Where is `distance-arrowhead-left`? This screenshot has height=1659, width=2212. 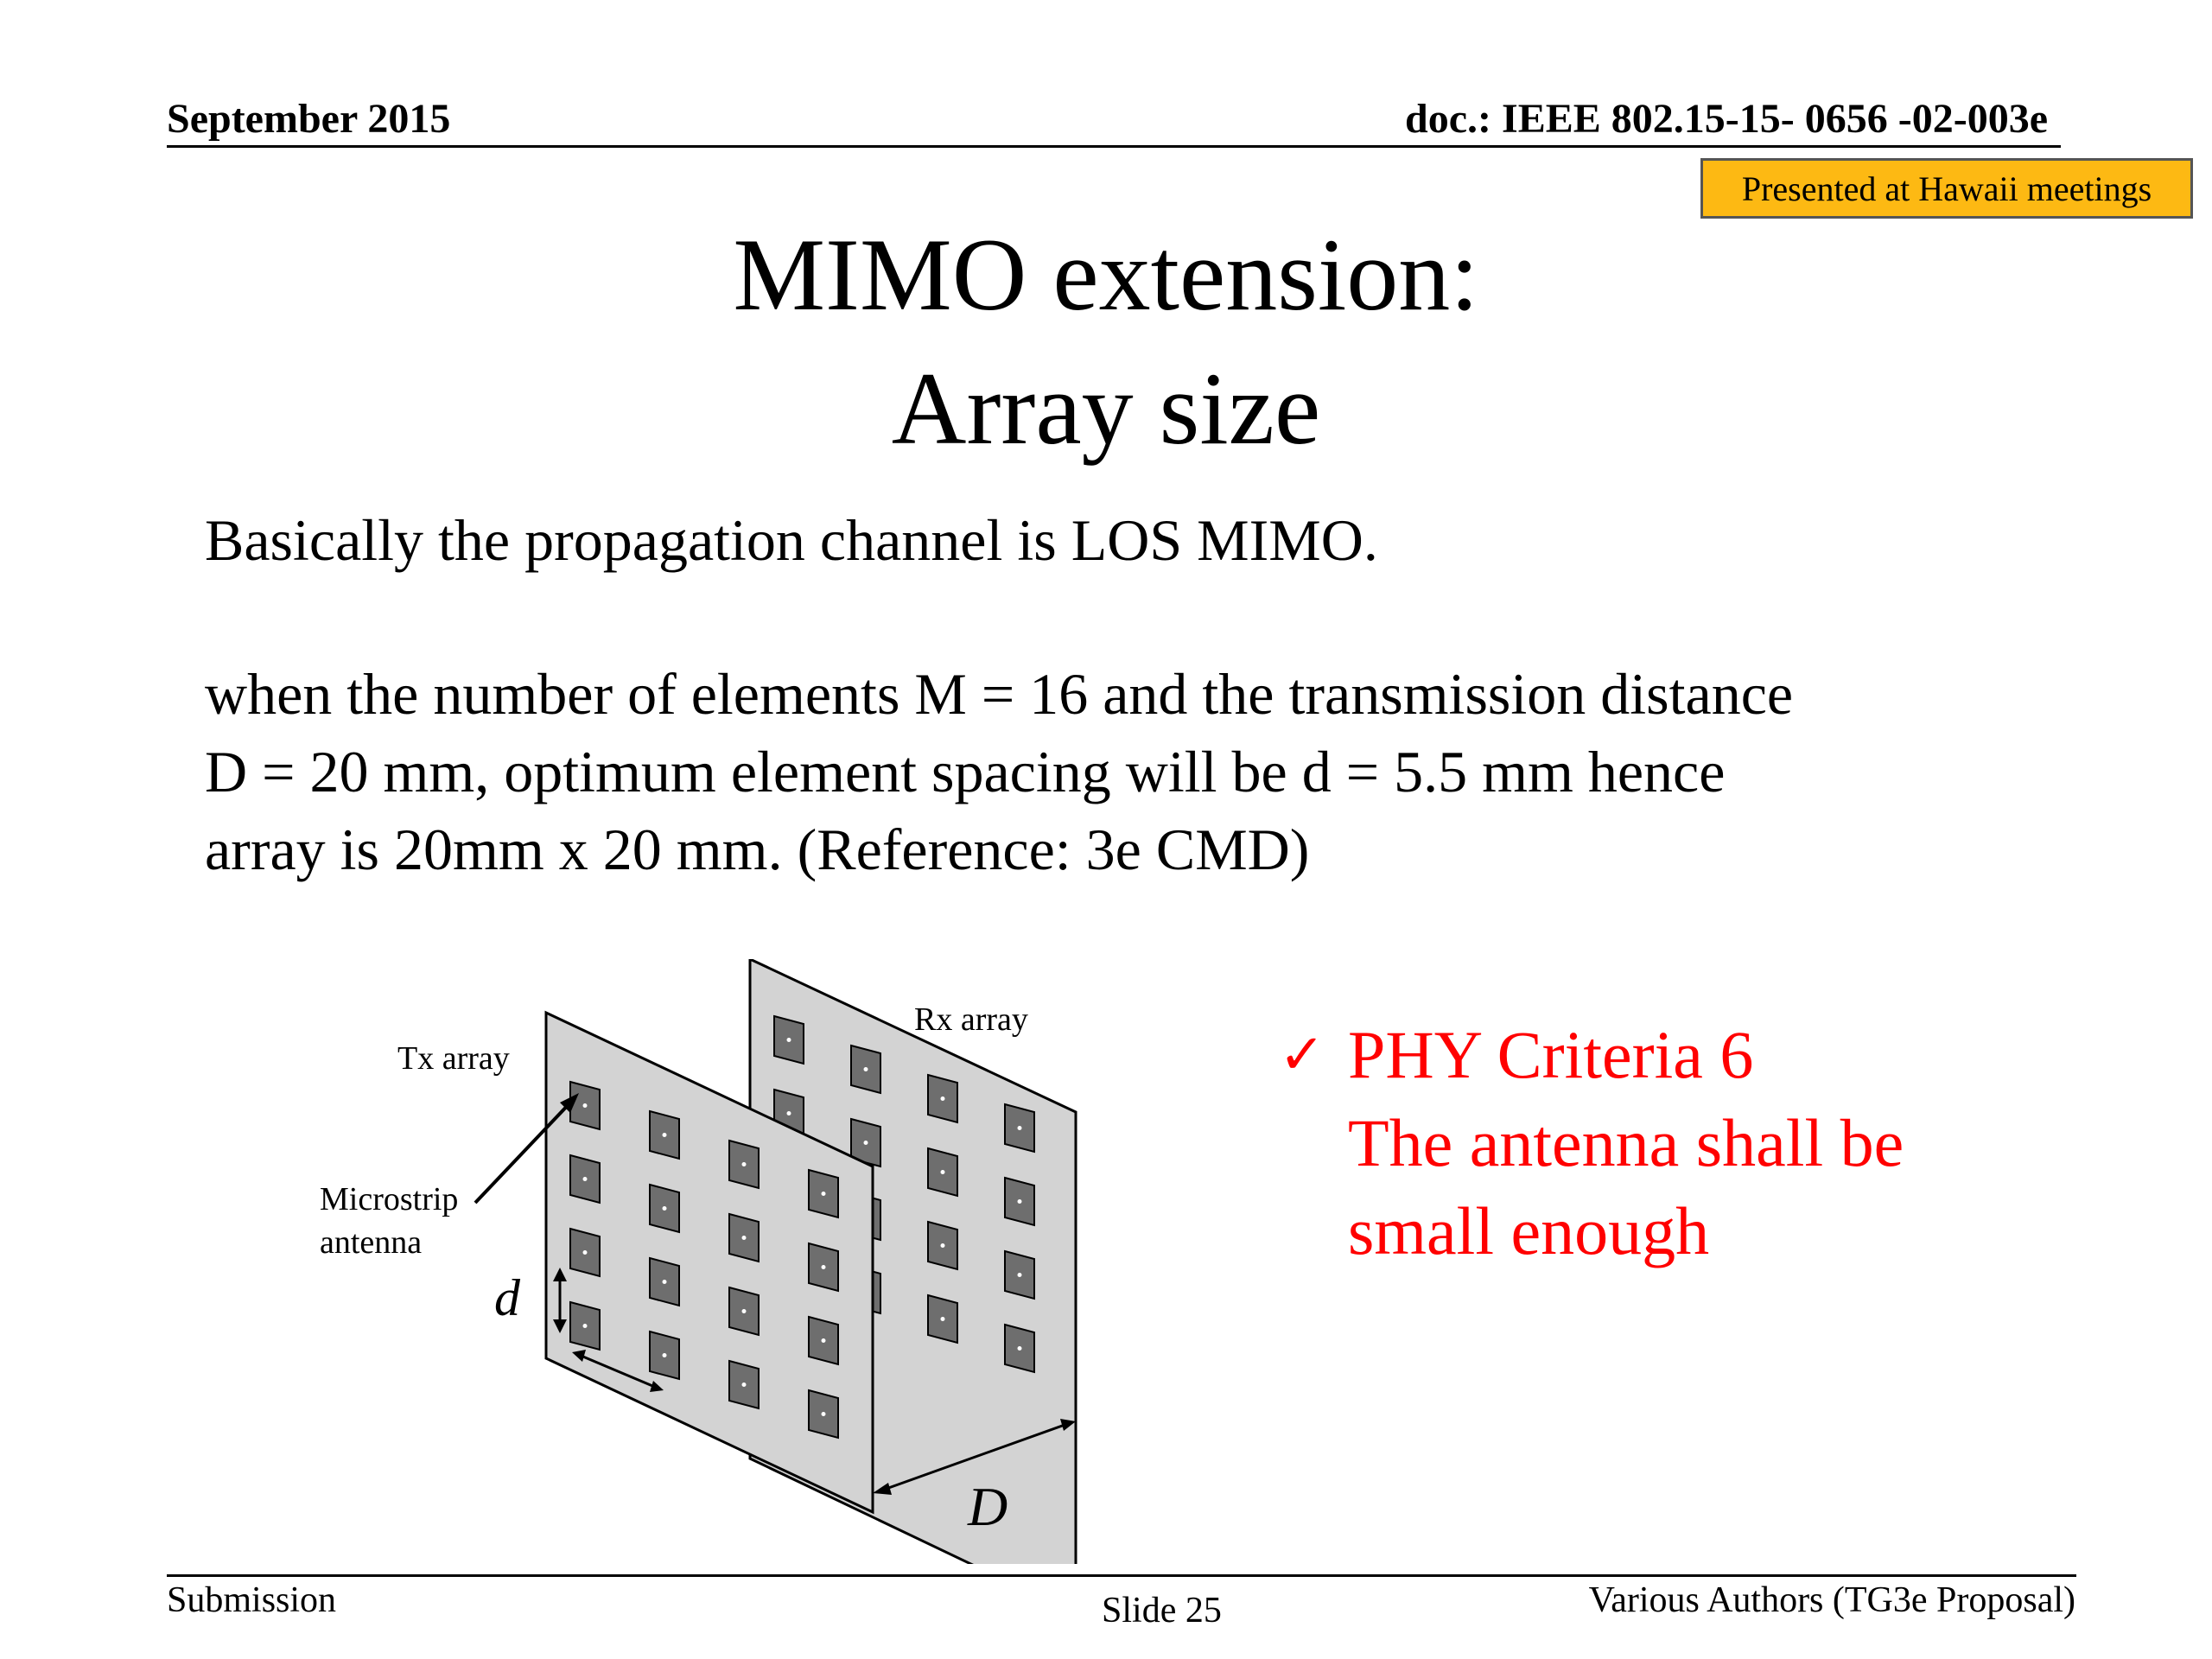
distance-arrowhead-left is located at coordinates (882, 1489).